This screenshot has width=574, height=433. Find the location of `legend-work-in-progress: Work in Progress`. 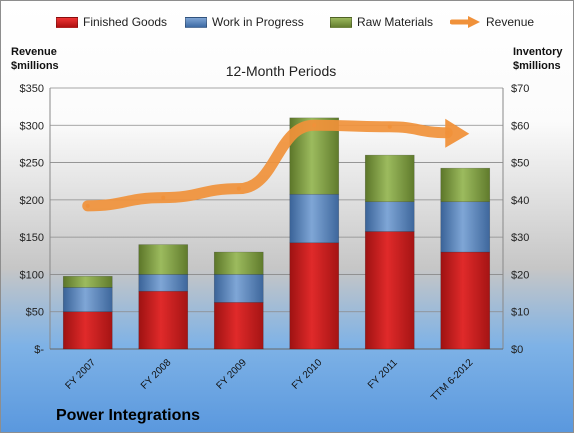

legend-work-in-progress: Work in Progress is located at coordinates (244, 22).